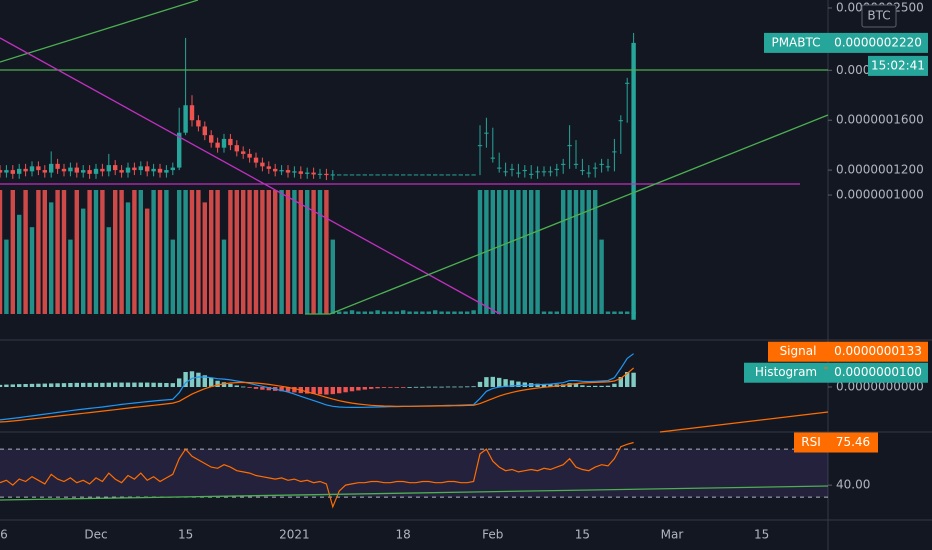 The height and width of the screenshot is (550, 932). What do you see at coordinates (878, 42) in the screenshot?
I see `last-price: 0.0000002220` at bounding box center [878, 42].